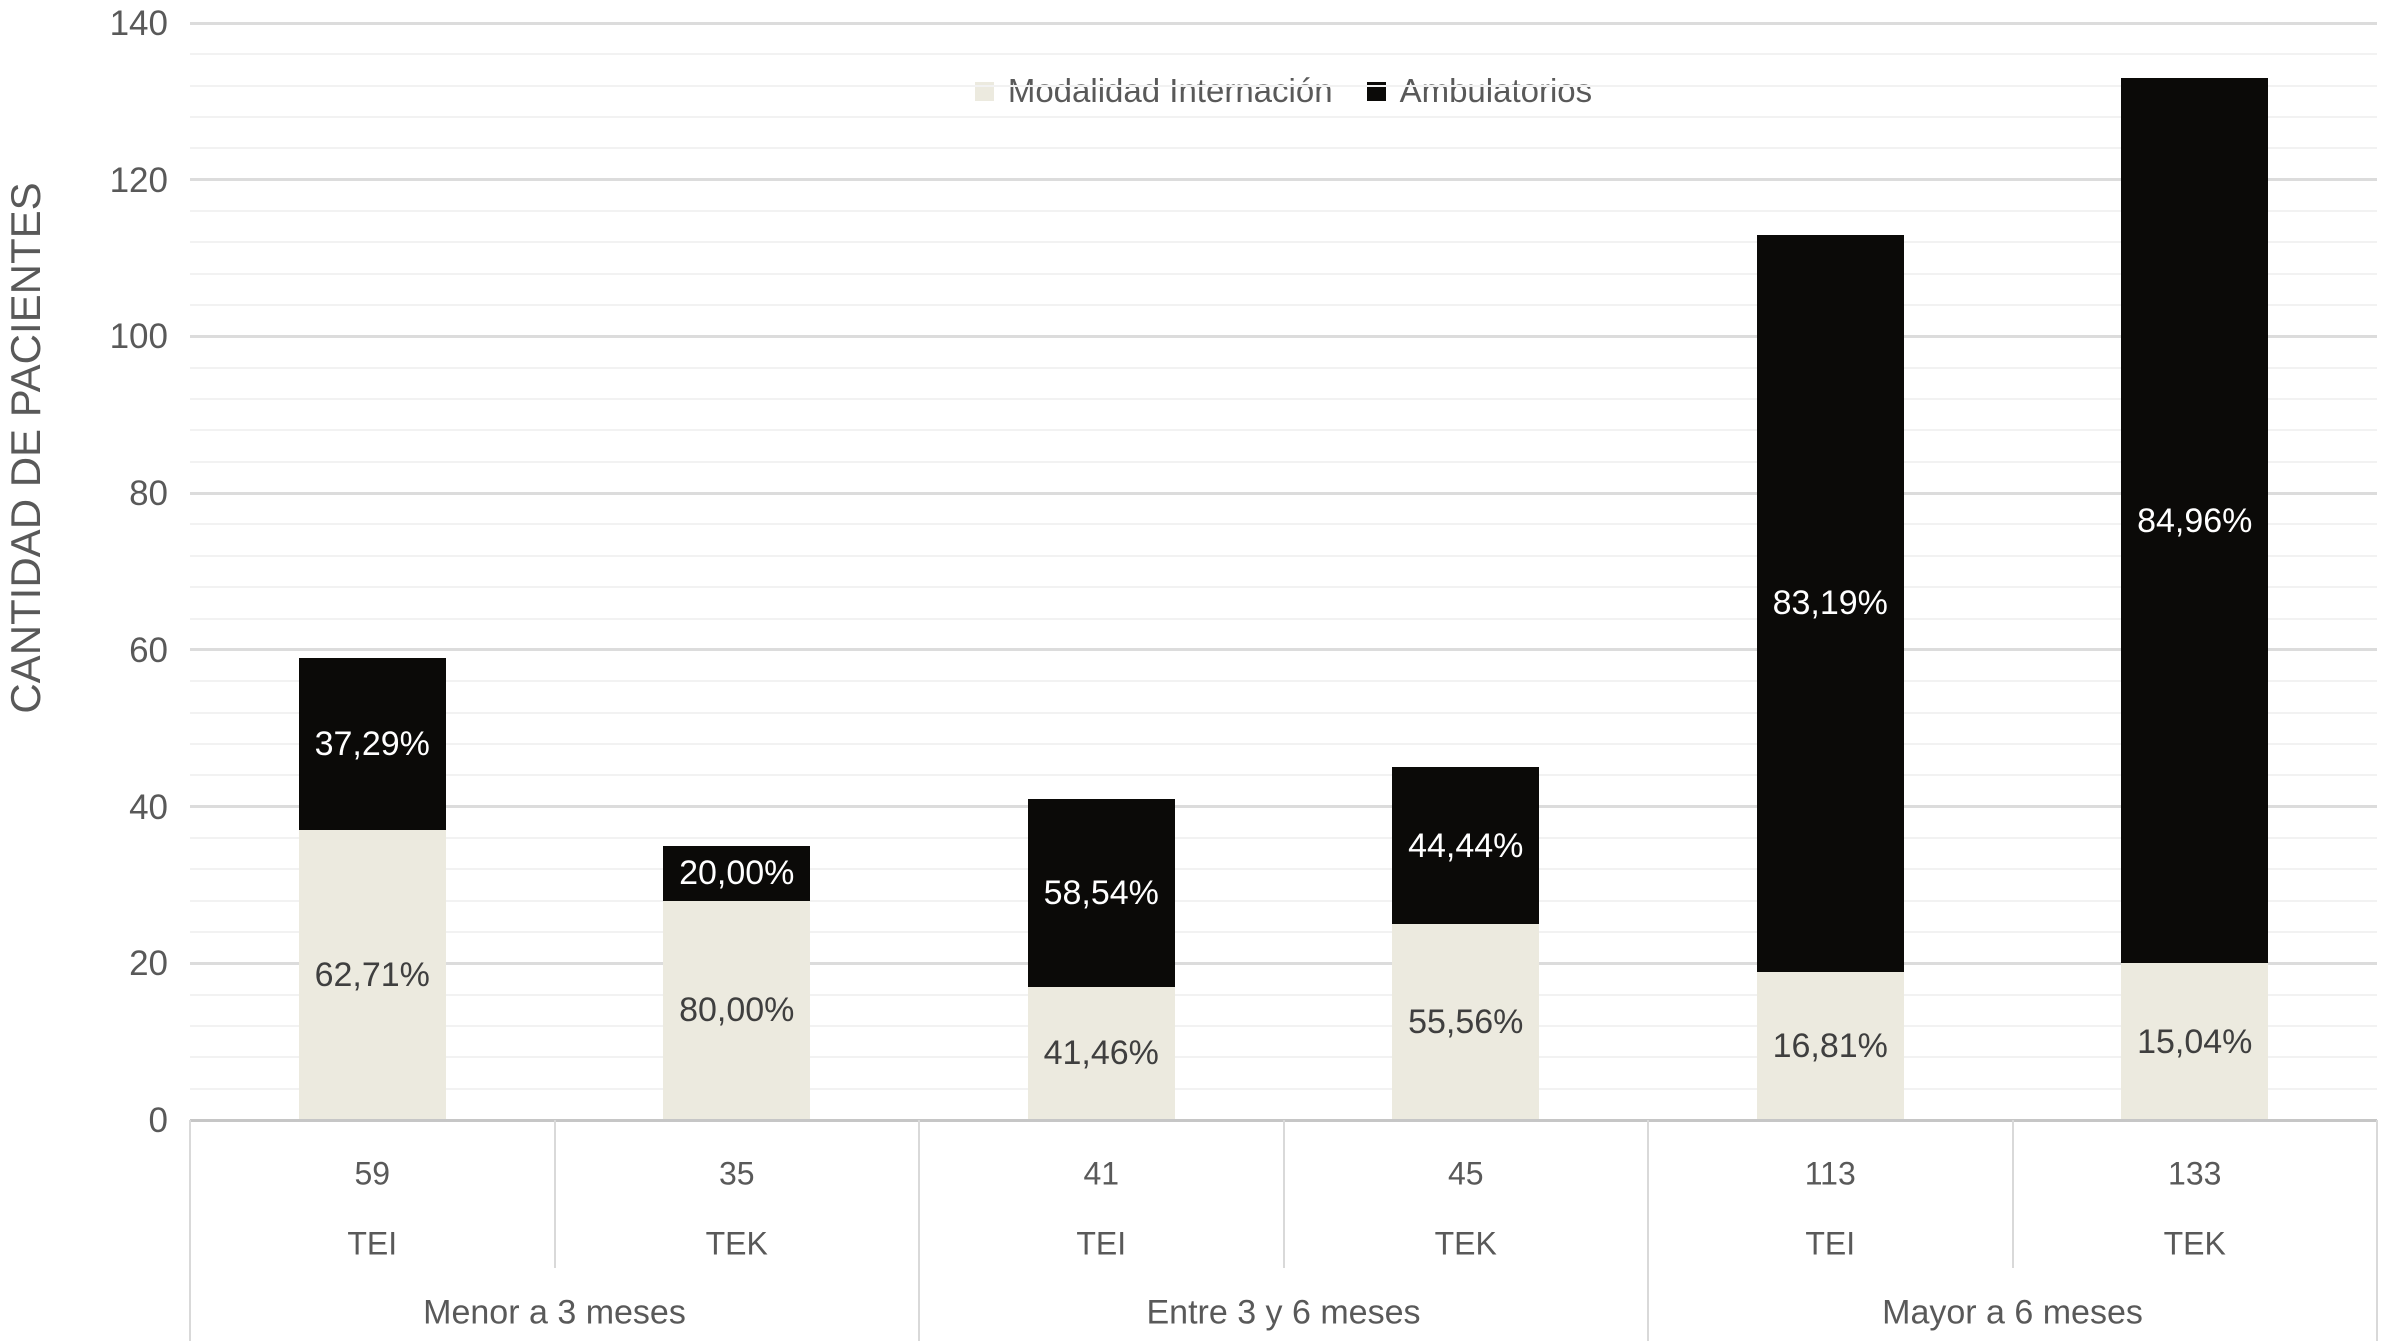 Image resolution: width=2381 pixels, height=1341 pixels. Describe the element at coordinates (1170, 90) in the screenshot. I see `legend-label-internacion: Modalidad Internación` at that location.